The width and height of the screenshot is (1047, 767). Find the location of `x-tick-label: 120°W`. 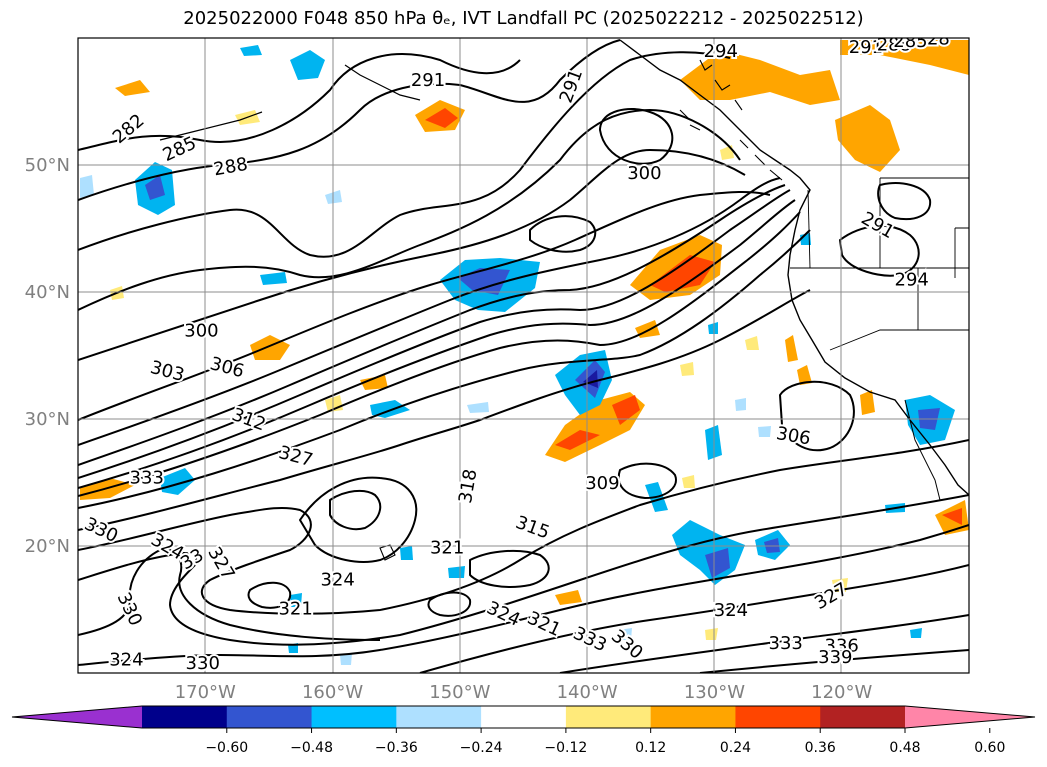

x-tick-label: 120°W is located at coordinates (841, 692).